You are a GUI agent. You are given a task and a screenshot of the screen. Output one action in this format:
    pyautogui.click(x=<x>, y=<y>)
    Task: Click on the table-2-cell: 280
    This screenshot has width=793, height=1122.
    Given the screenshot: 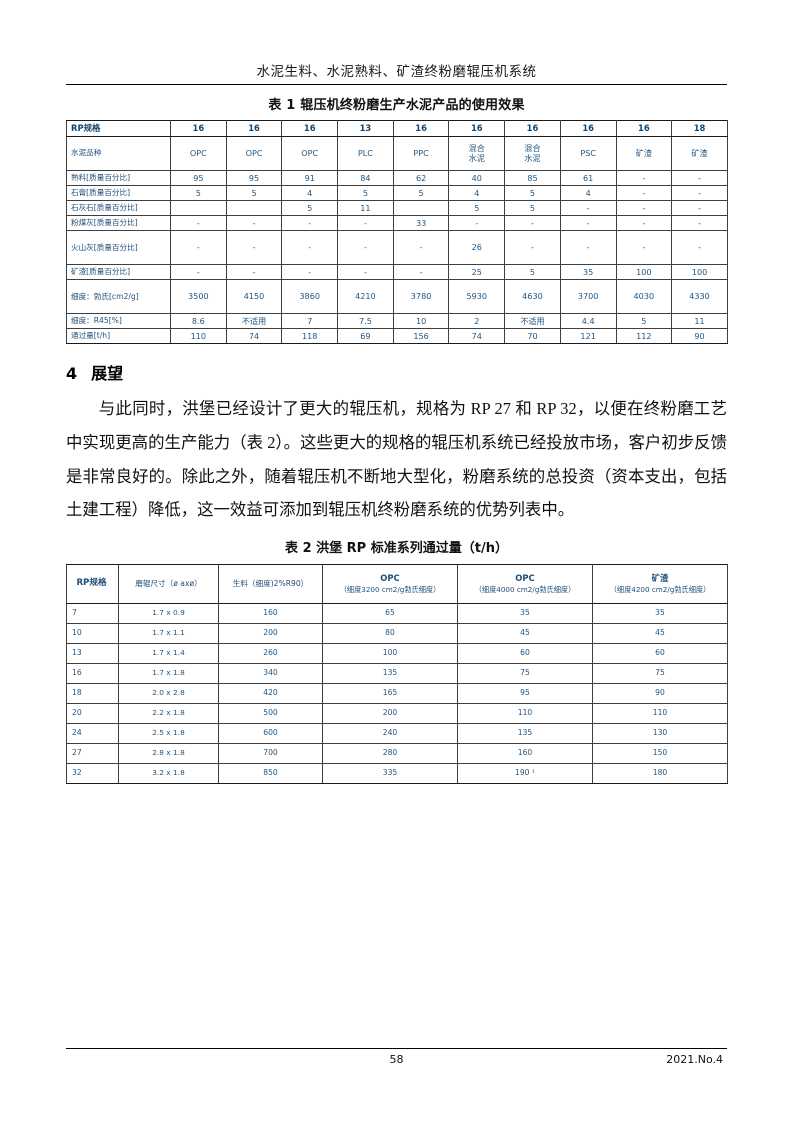 What is the action you would take?
    pyautogui.click(x=390, y=753)
    